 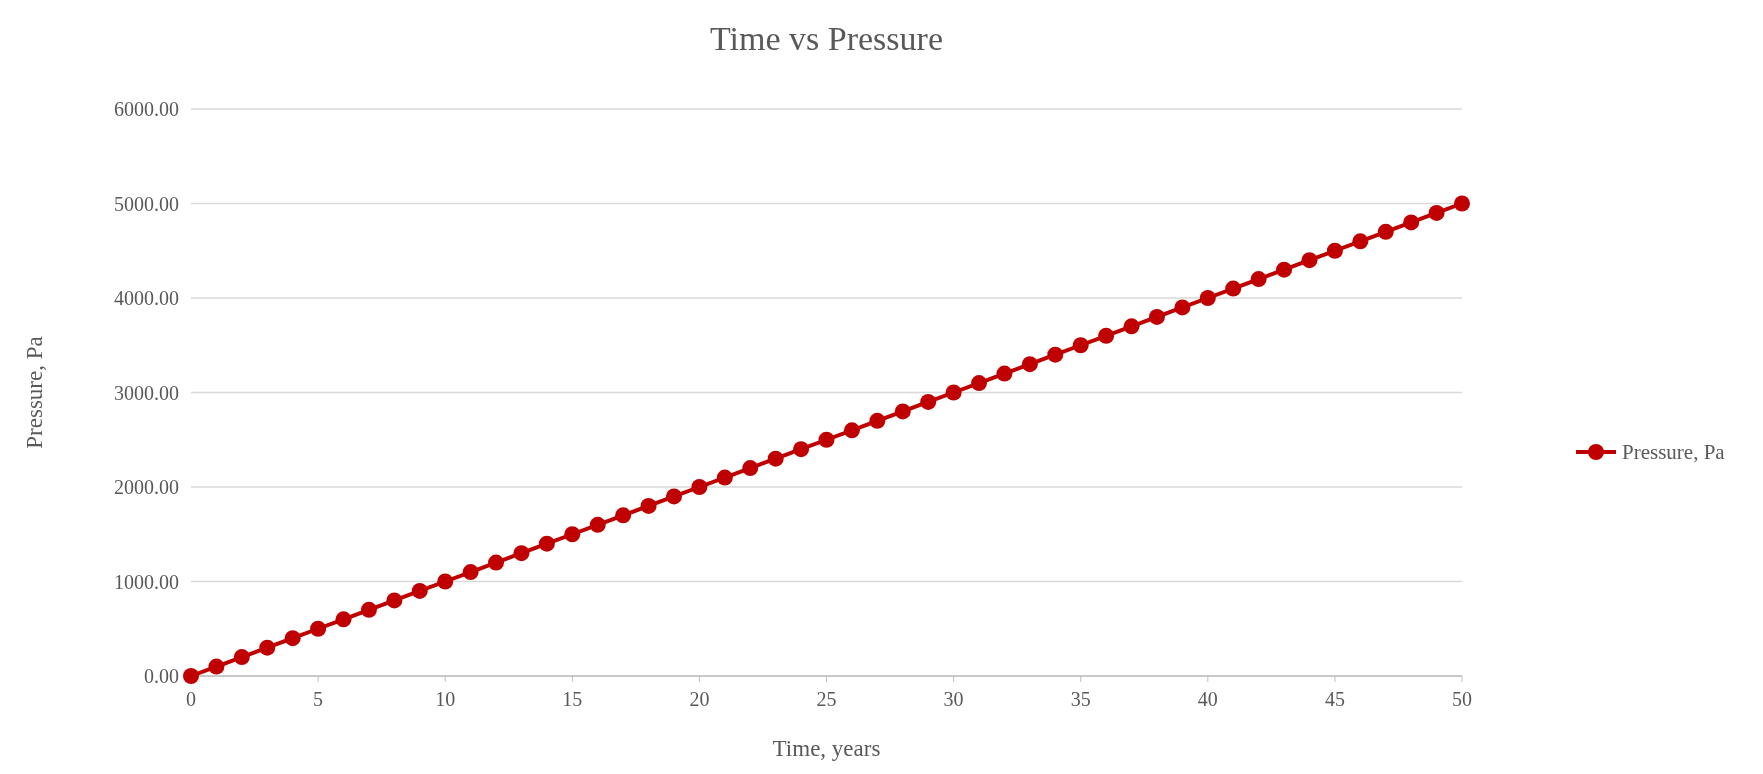 What do you see at coordinates (1674, 452) in the screenshot?
I see `legend-label: Pressure, Pa` at bounding box center [1674, 452].